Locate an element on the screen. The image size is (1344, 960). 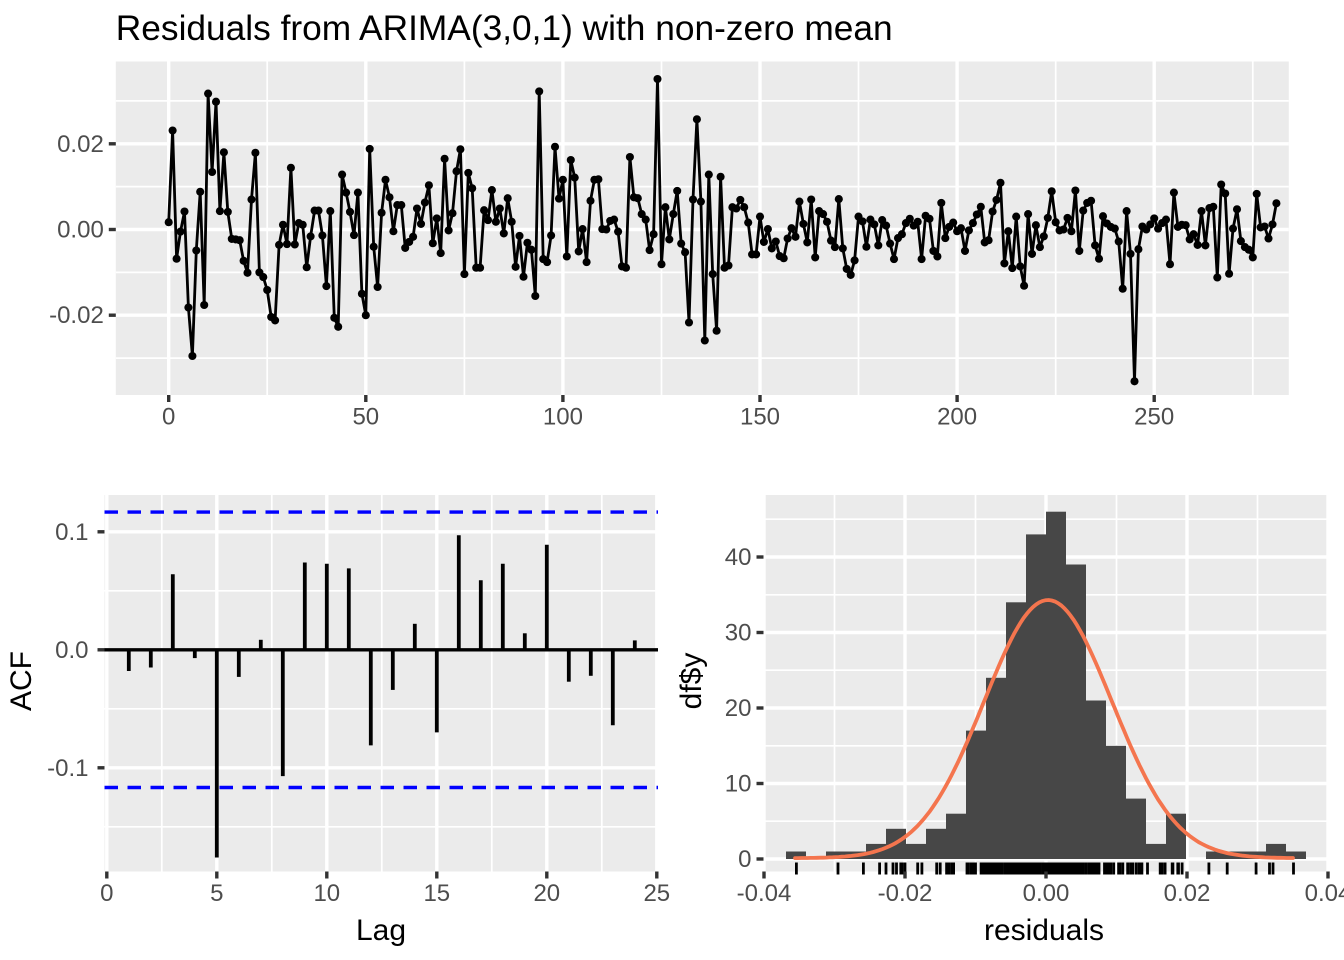
svg-text: ACF is located at coordinates (21, 681).